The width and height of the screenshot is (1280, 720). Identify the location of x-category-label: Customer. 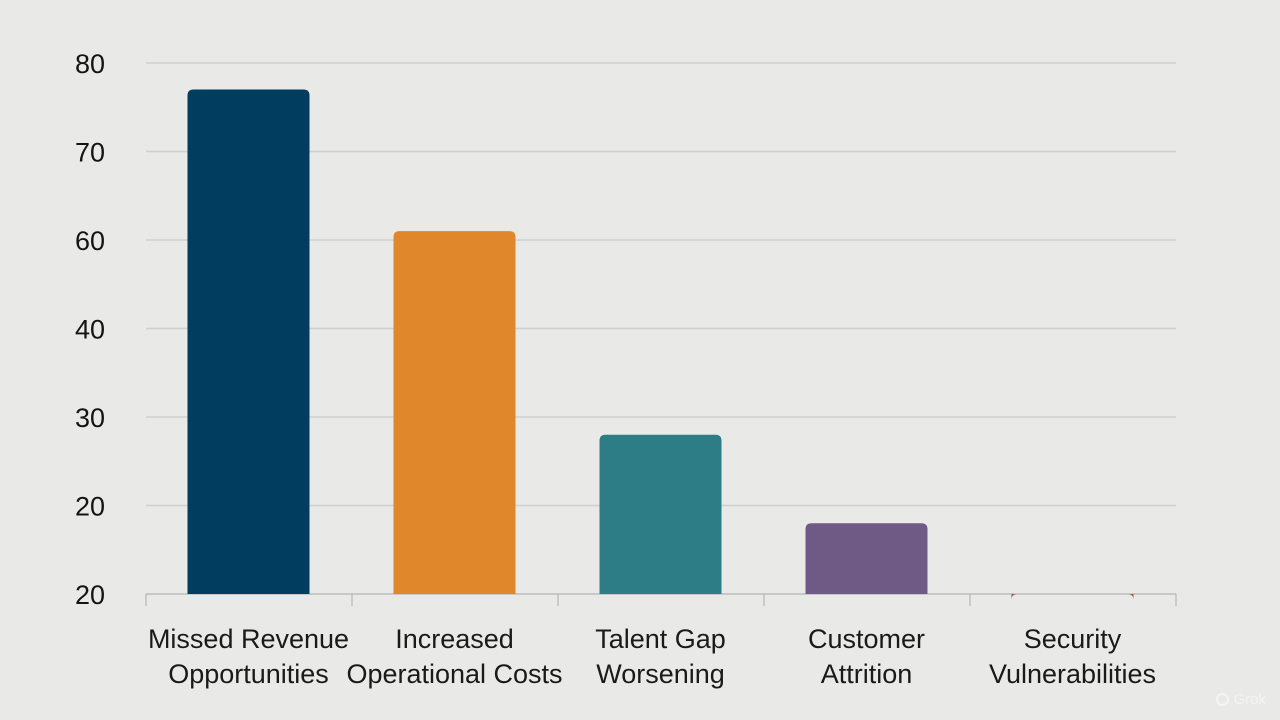
(866, 639).